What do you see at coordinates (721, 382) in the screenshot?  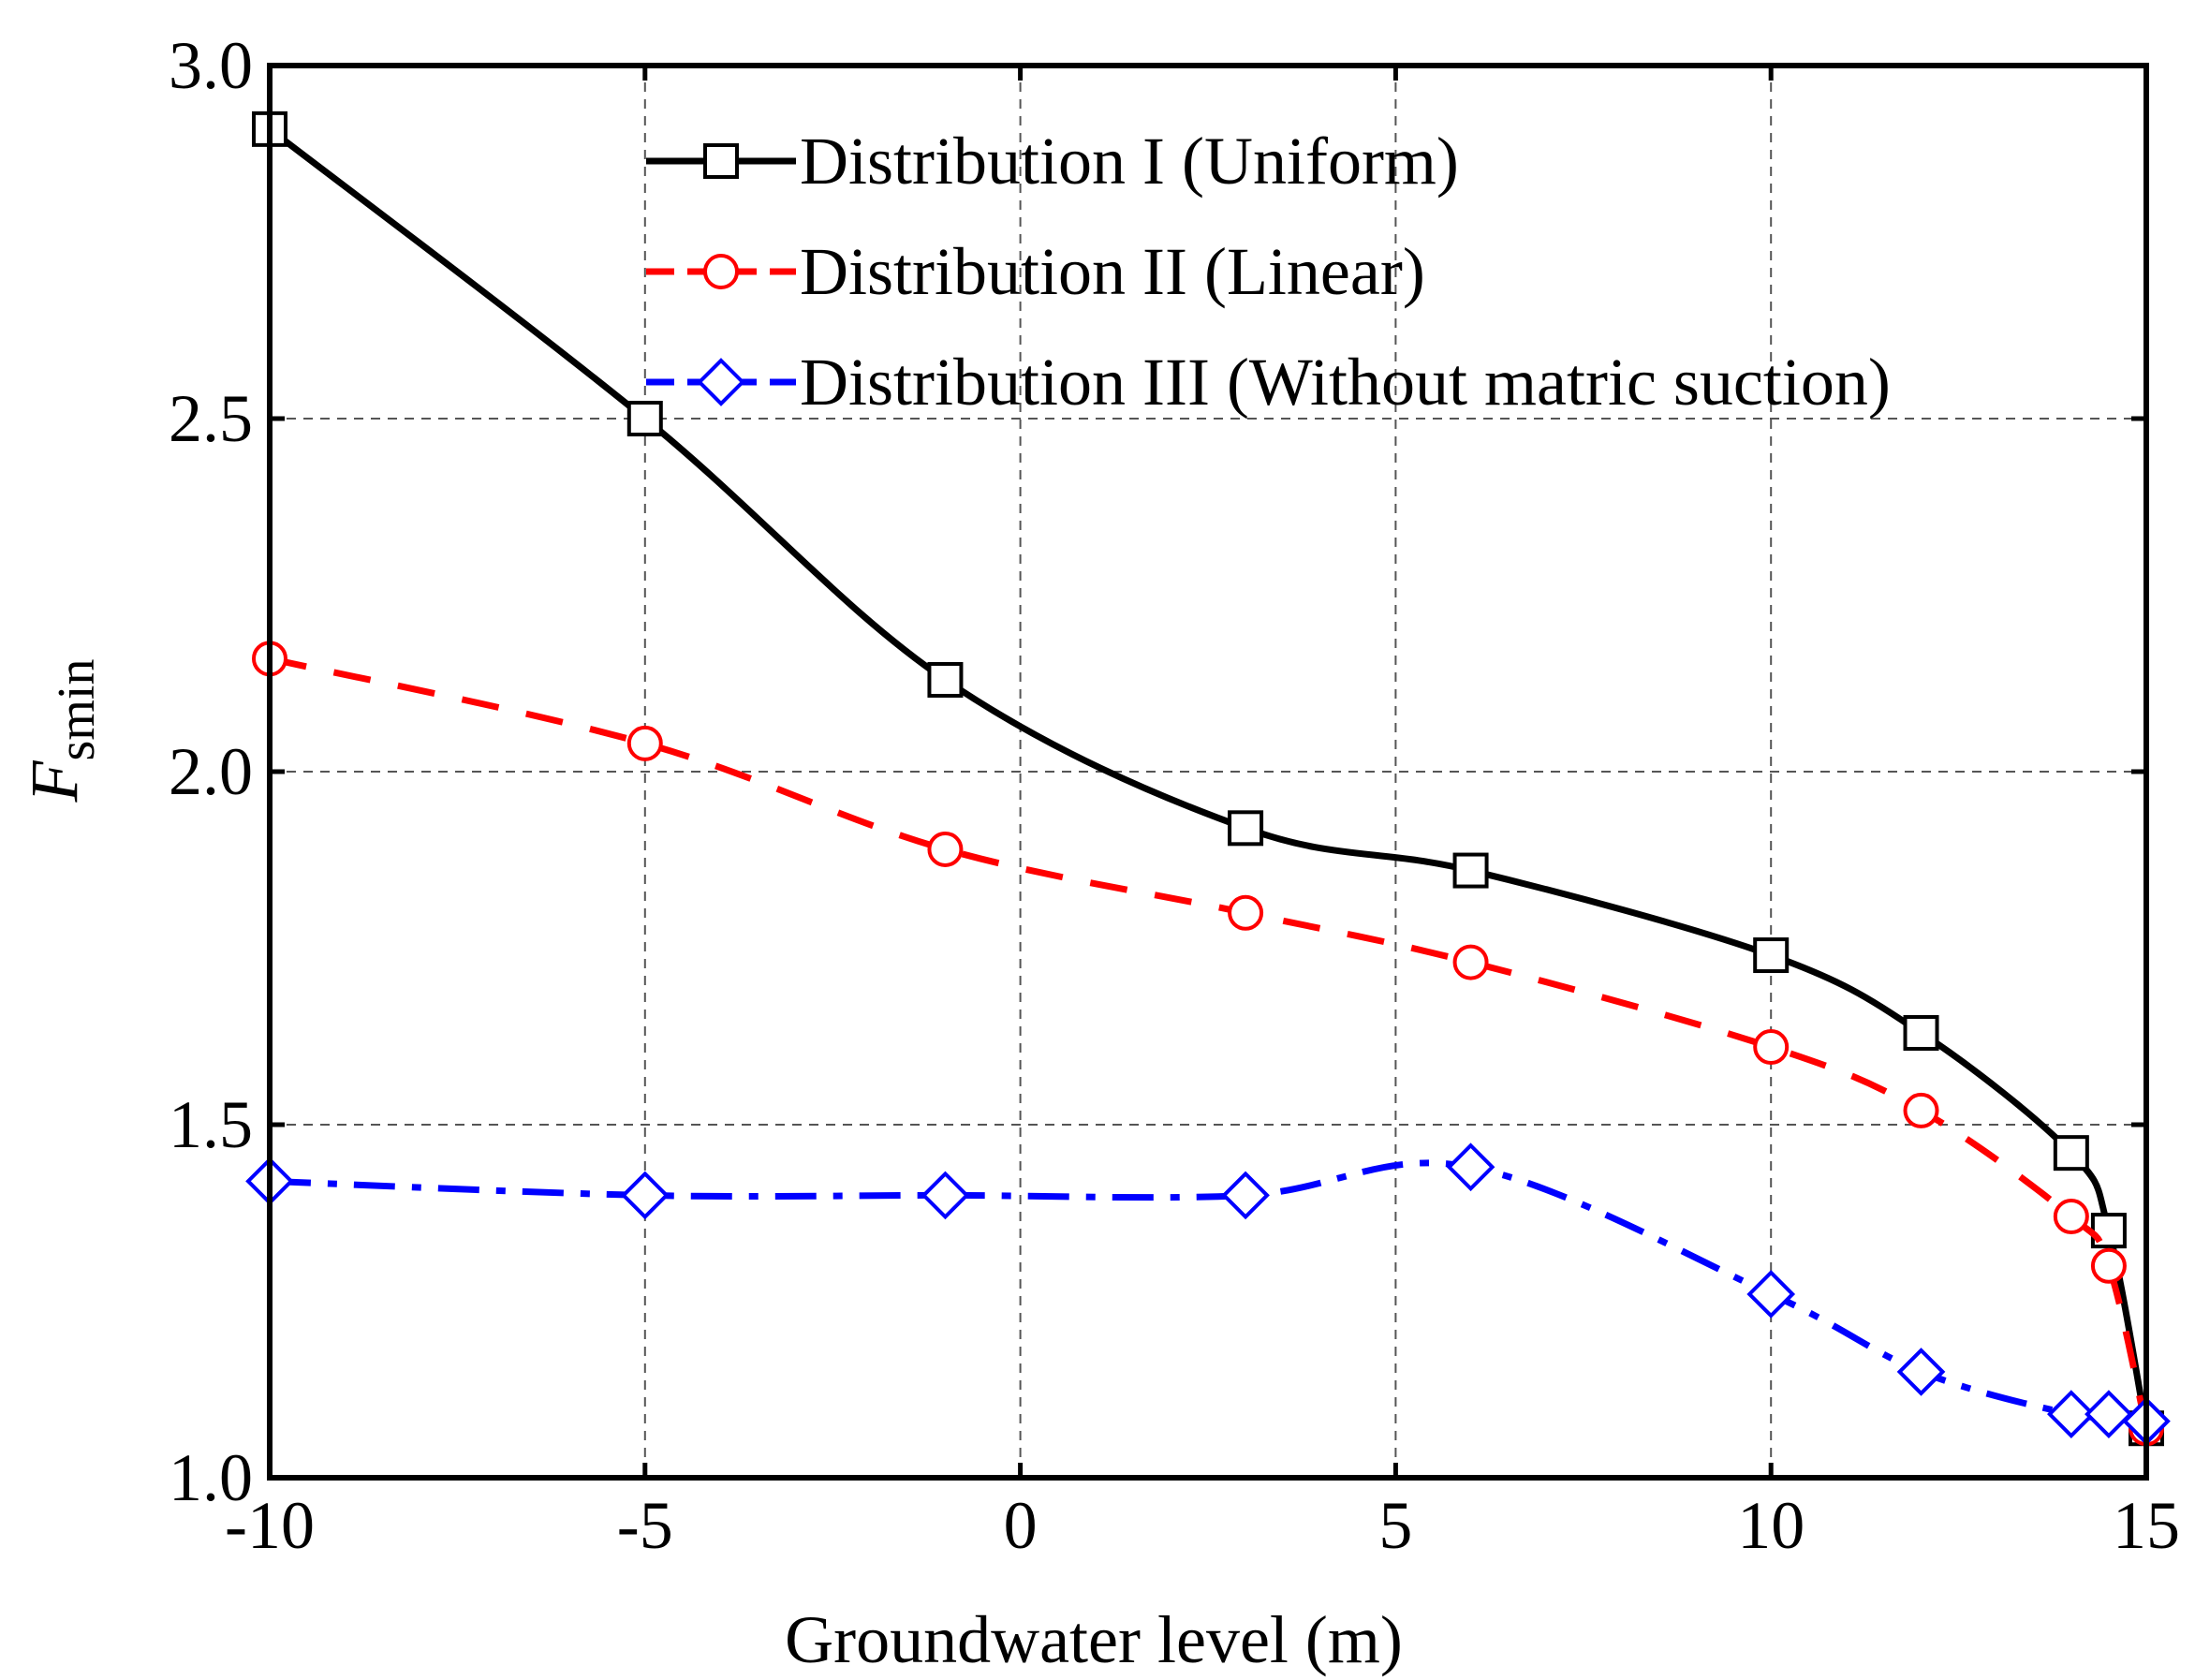 I see `legend-marker-iii` at bounding box center [721, 382].